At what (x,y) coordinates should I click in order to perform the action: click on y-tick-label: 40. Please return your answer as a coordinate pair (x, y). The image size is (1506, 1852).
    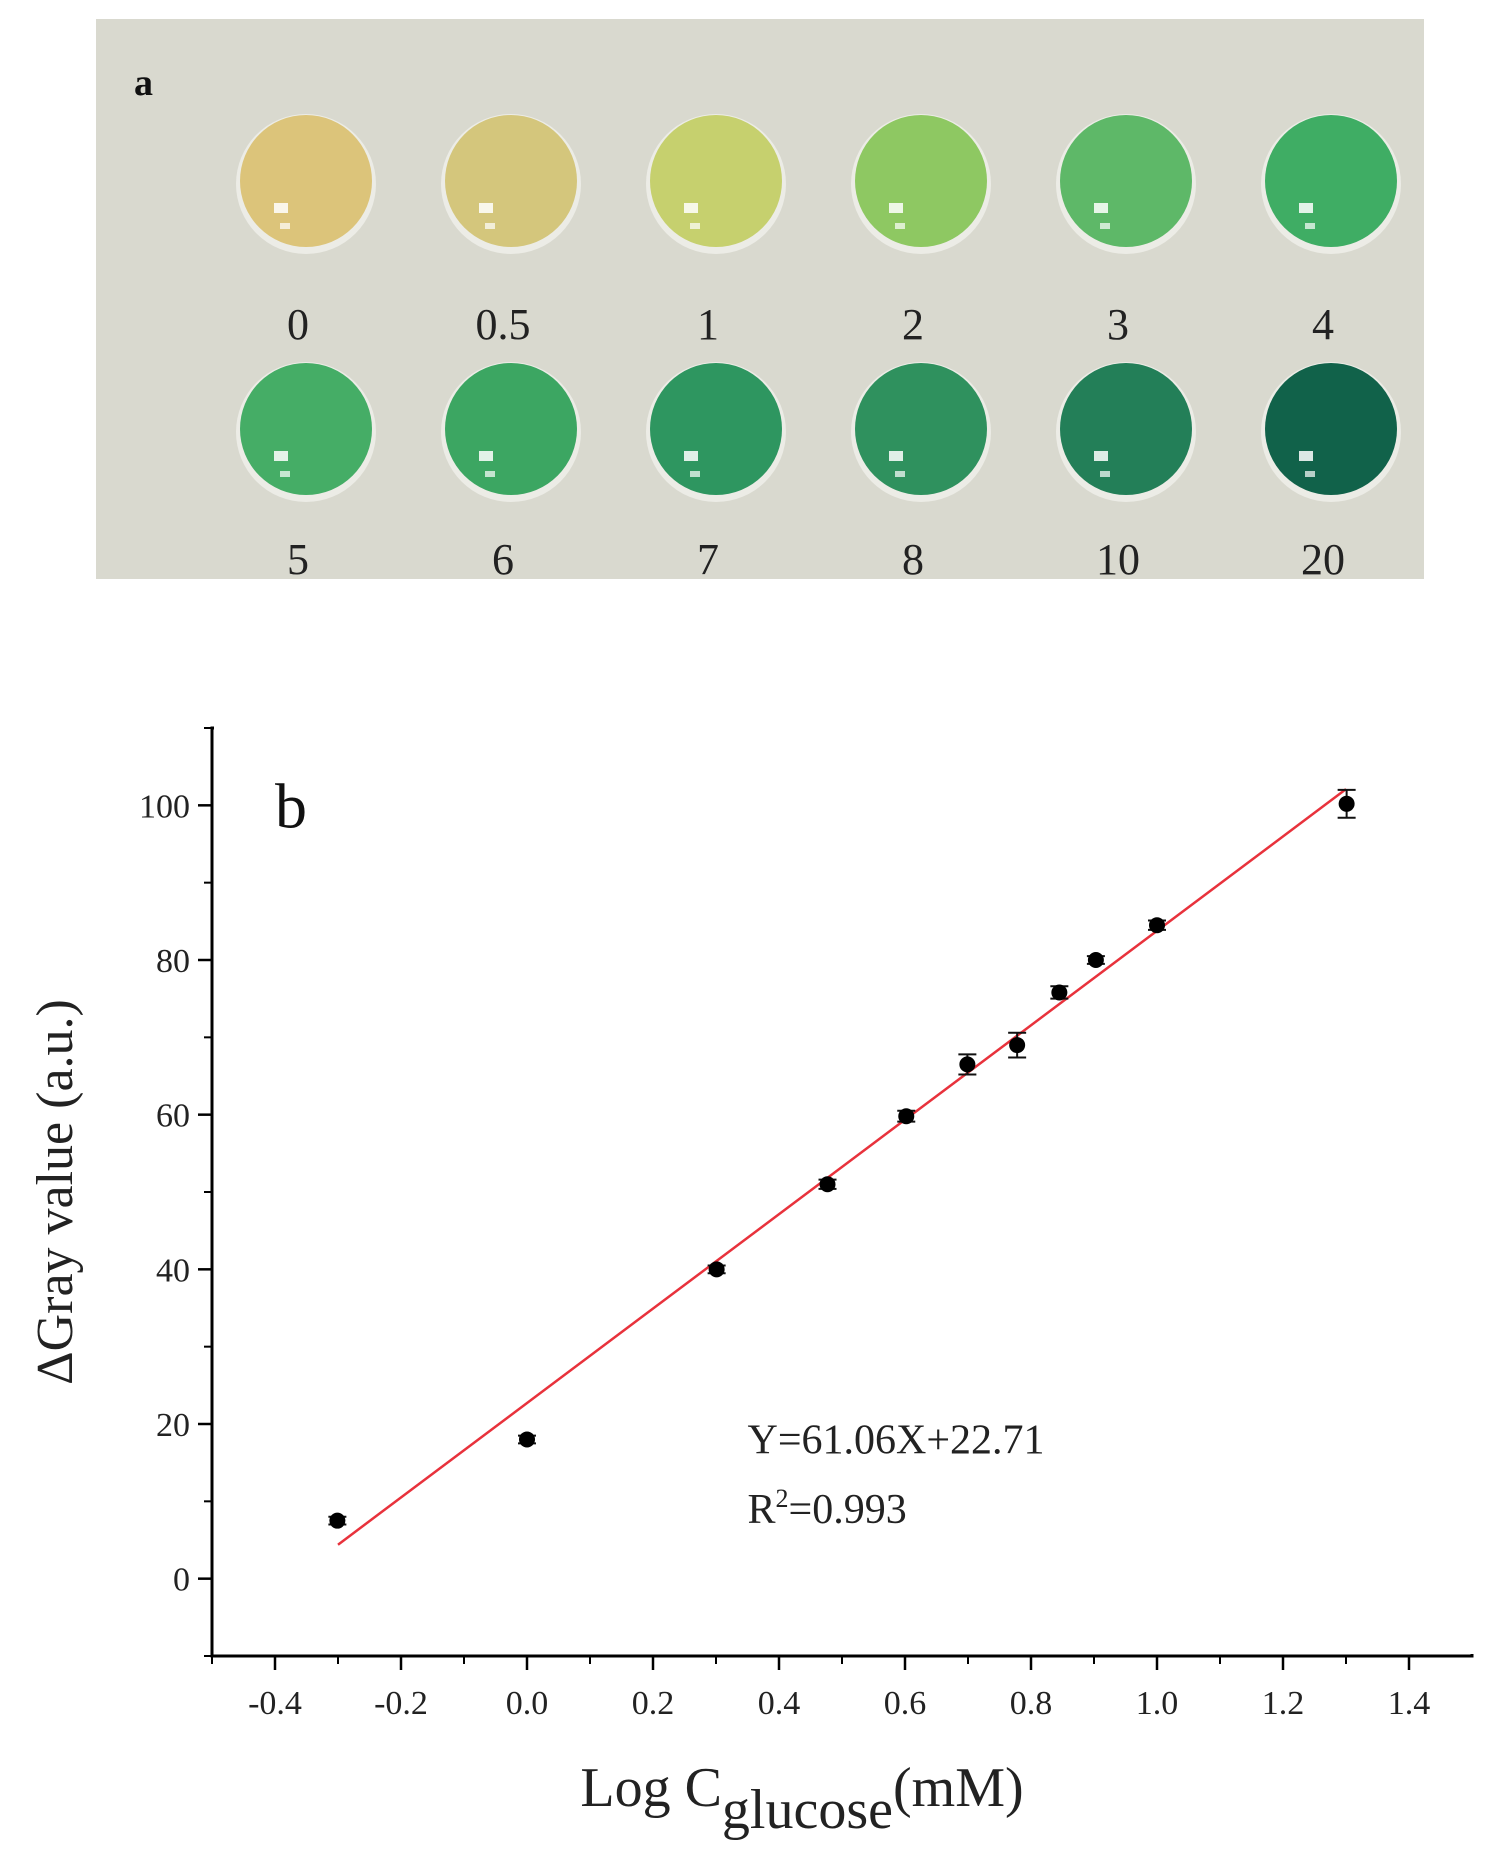
    Looking at the image, I should click on (173, 1270).